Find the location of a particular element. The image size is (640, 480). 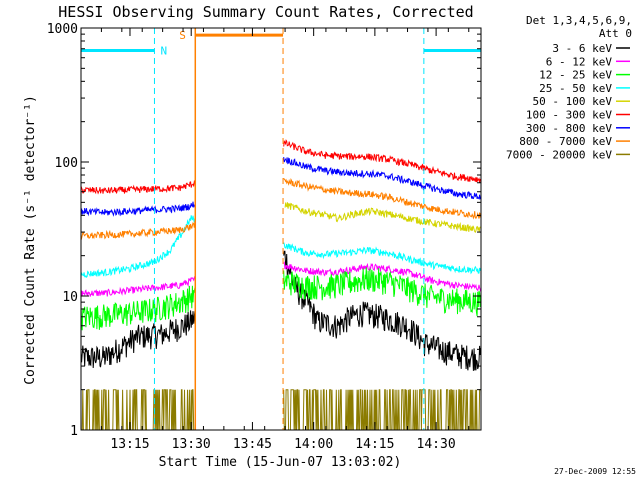

legend-entry-label: 7000 - 20000 keV is located at coordinates (559, 154).